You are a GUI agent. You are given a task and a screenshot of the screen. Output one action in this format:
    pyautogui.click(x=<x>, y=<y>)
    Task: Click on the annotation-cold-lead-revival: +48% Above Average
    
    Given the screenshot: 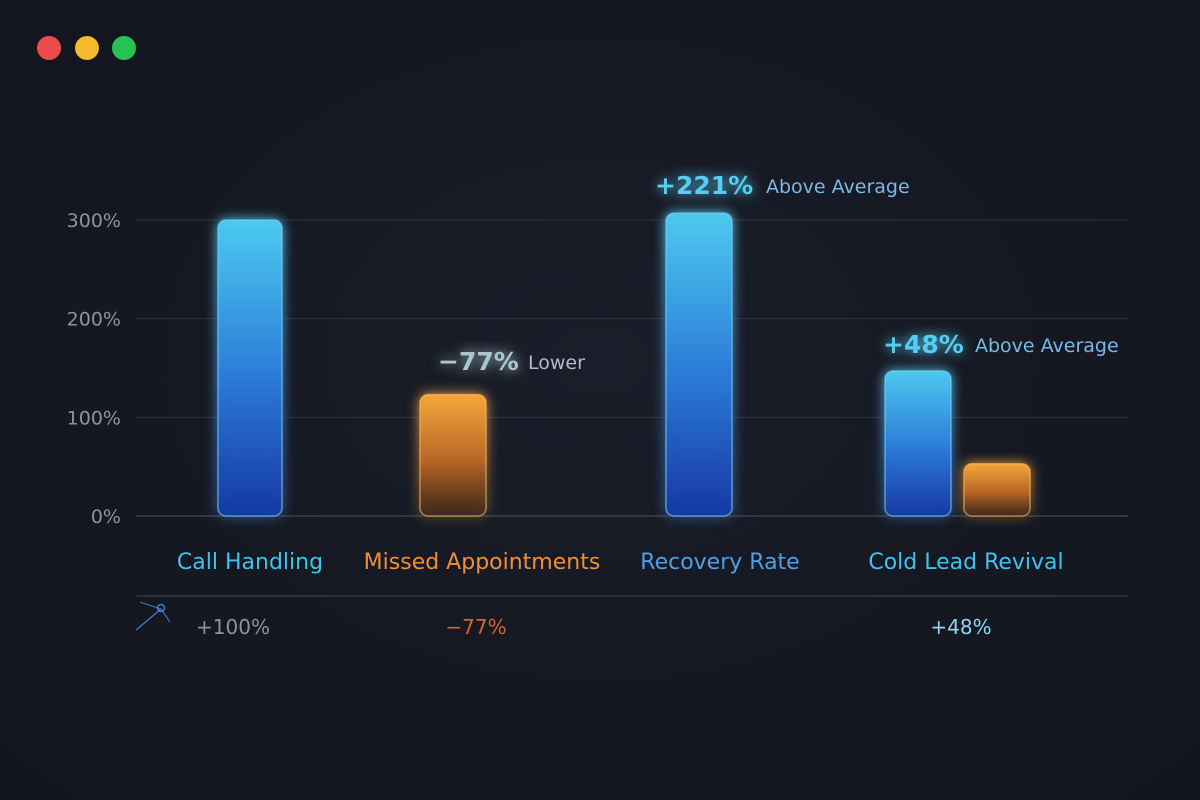 What is the action you would take?
    pyautogui.click(x=1001, y=344)
    